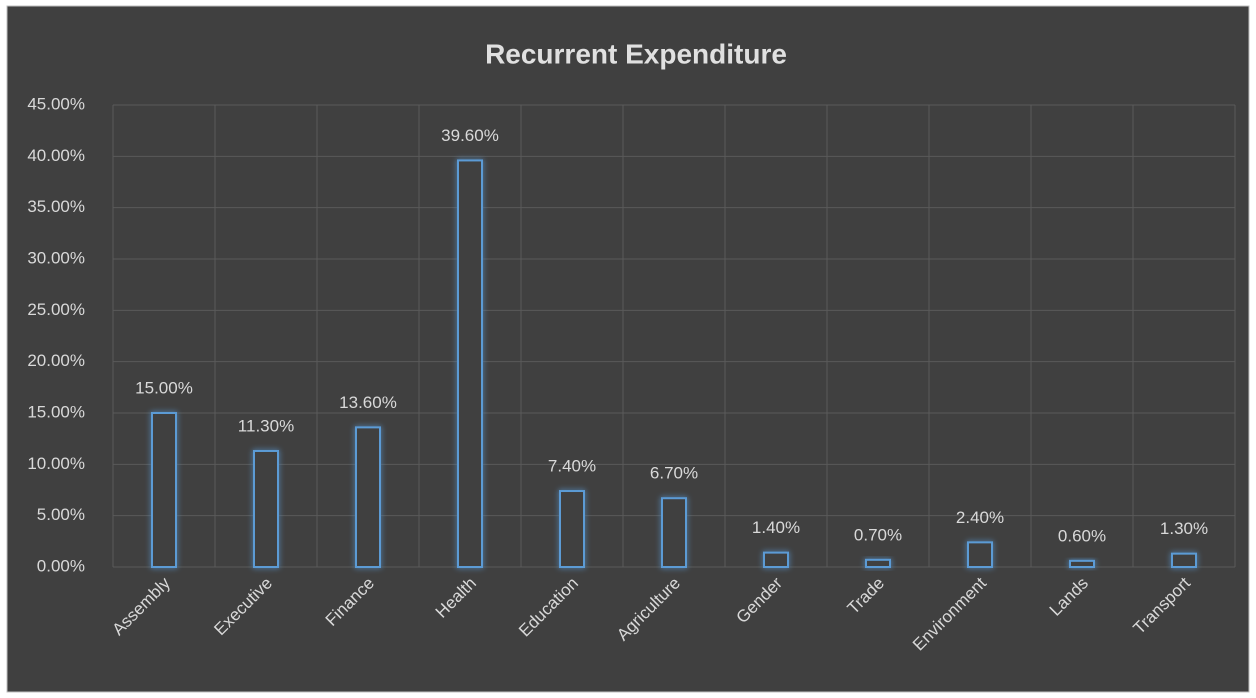  What do you see at coordinates (61, 514) in the screenshot?
I see `y-tick-label: 5.00%` at bounding box center [61, 514].